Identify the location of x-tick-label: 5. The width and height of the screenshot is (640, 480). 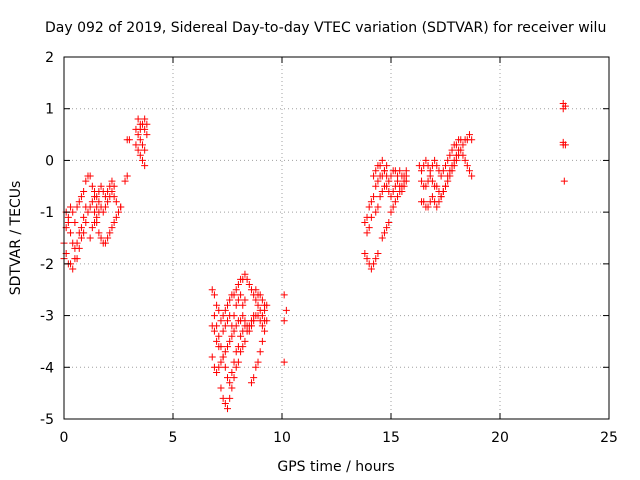
(173, 438).